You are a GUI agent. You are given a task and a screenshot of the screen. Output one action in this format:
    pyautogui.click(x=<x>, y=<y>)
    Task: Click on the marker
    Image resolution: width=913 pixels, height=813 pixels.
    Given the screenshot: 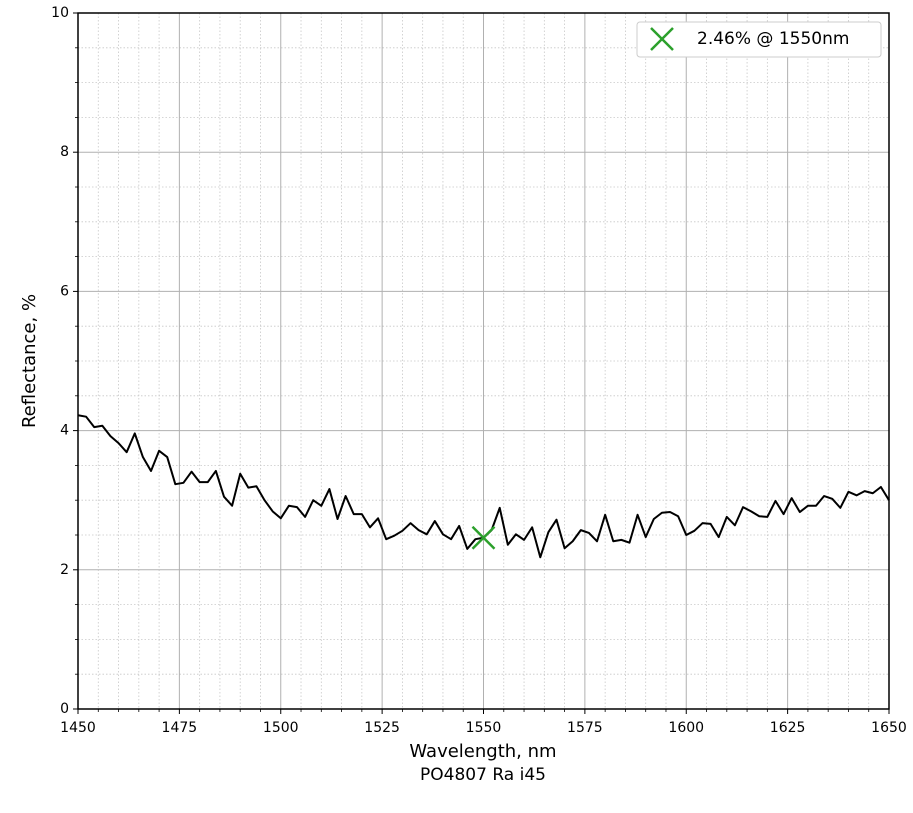 What is the action you would take?
    pyautogui.click(x=483, y=537)
    